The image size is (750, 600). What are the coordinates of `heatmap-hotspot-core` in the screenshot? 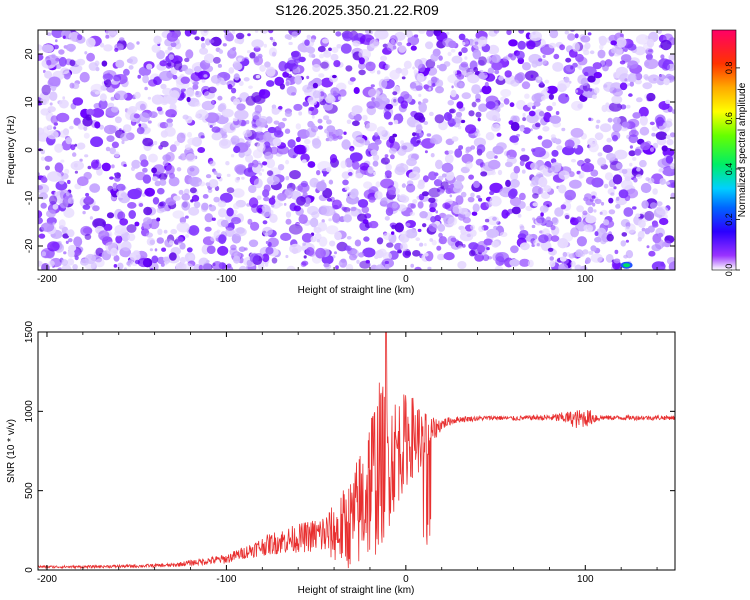 It's located at (627, 265).